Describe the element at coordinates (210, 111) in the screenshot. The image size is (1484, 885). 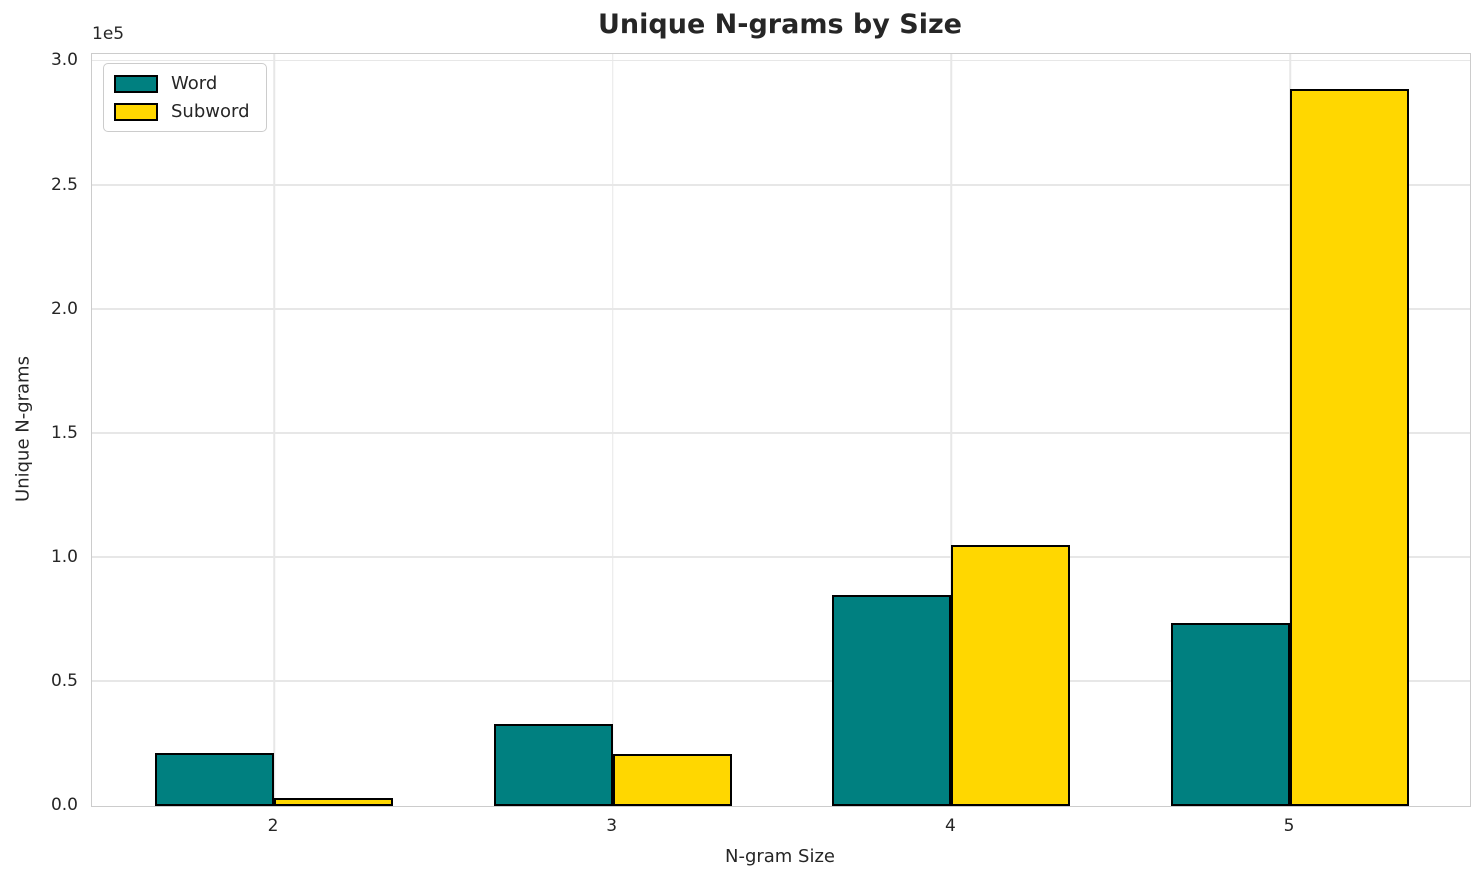
I see `legend-label: Subword` at that location.